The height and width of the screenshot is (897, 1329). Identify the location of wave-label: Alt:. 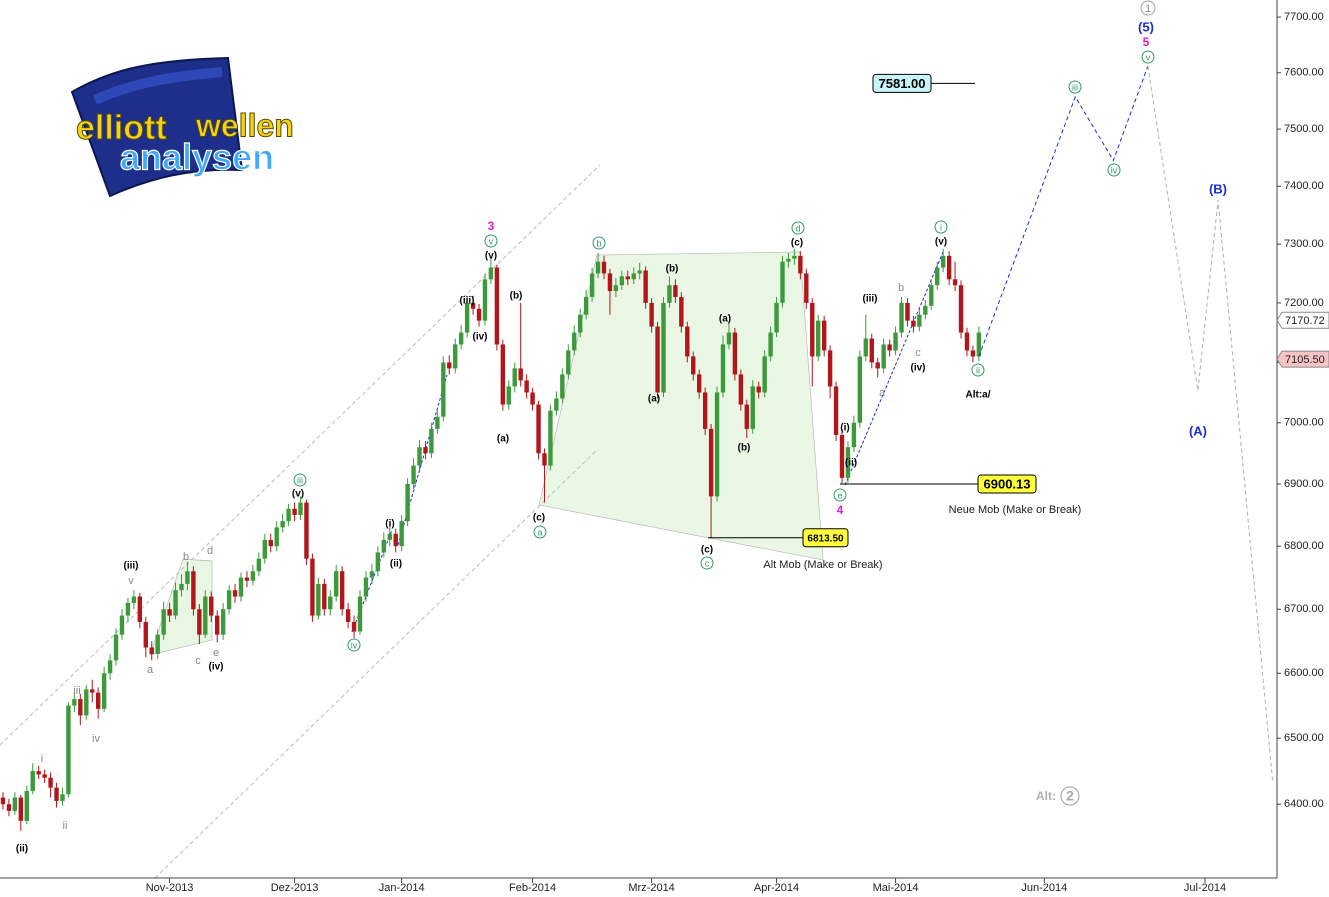
(1046, 796).